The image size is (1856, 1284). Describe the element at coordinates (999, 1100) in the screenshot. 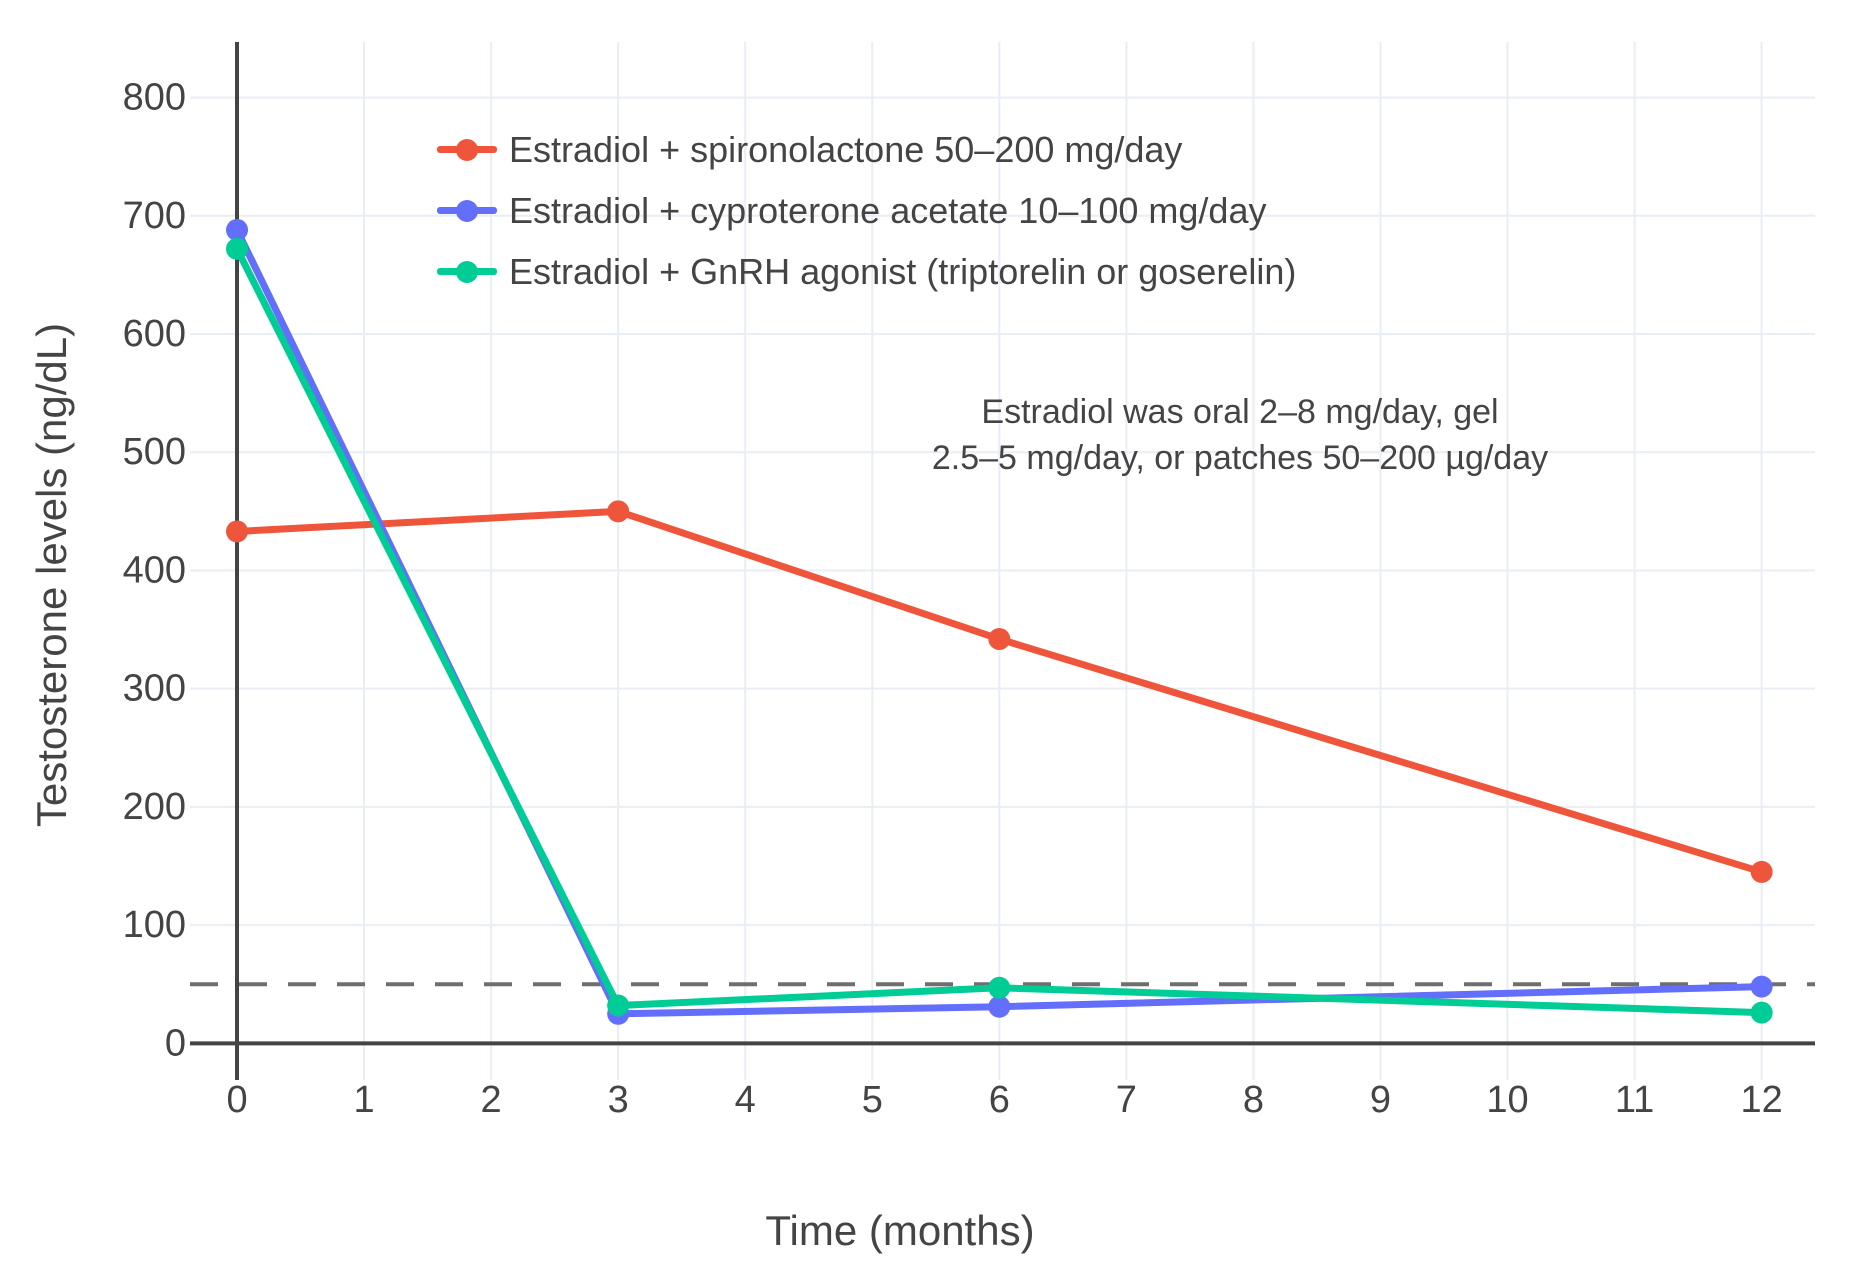

I see `x-tick-label: 6` at that location.